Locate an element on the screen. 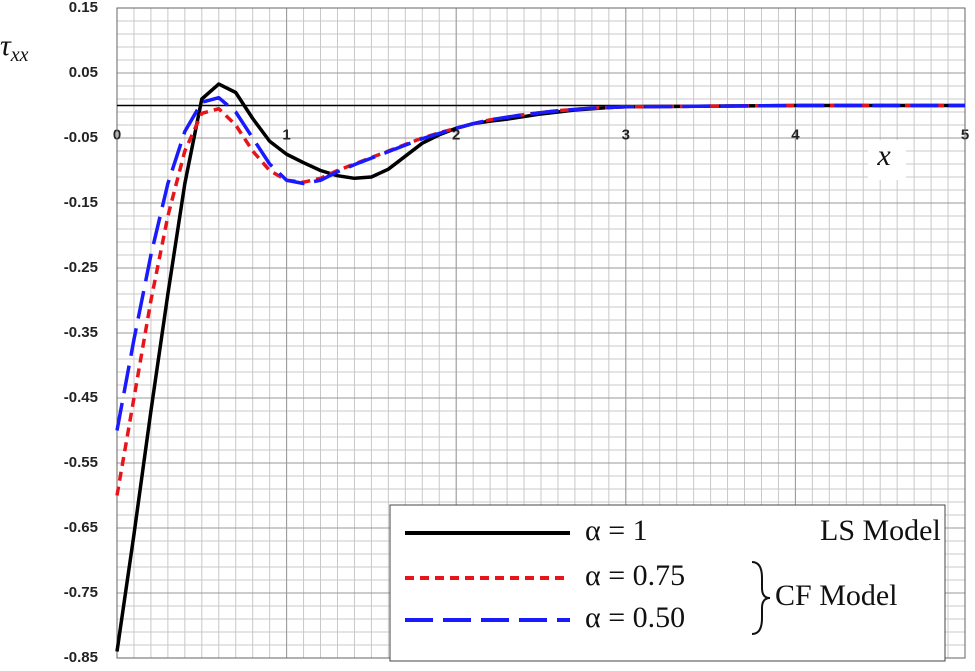  x-tick-label: 4 is located at coordinates (795, 134).